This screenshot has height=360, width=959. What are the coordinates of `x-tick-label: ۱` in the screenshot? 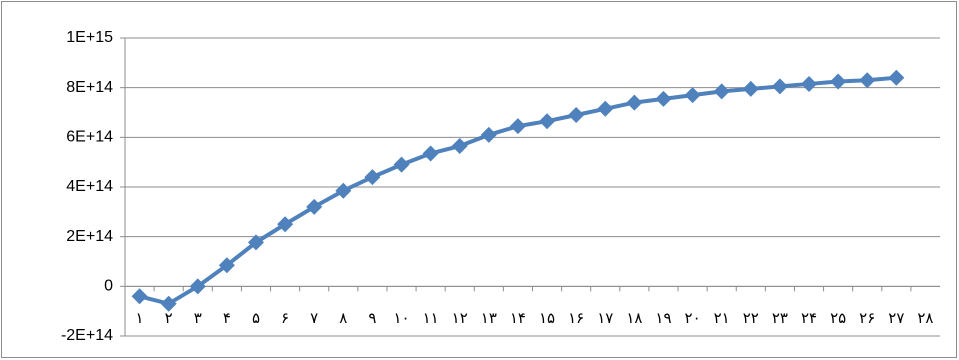 It's located at (140, 318).